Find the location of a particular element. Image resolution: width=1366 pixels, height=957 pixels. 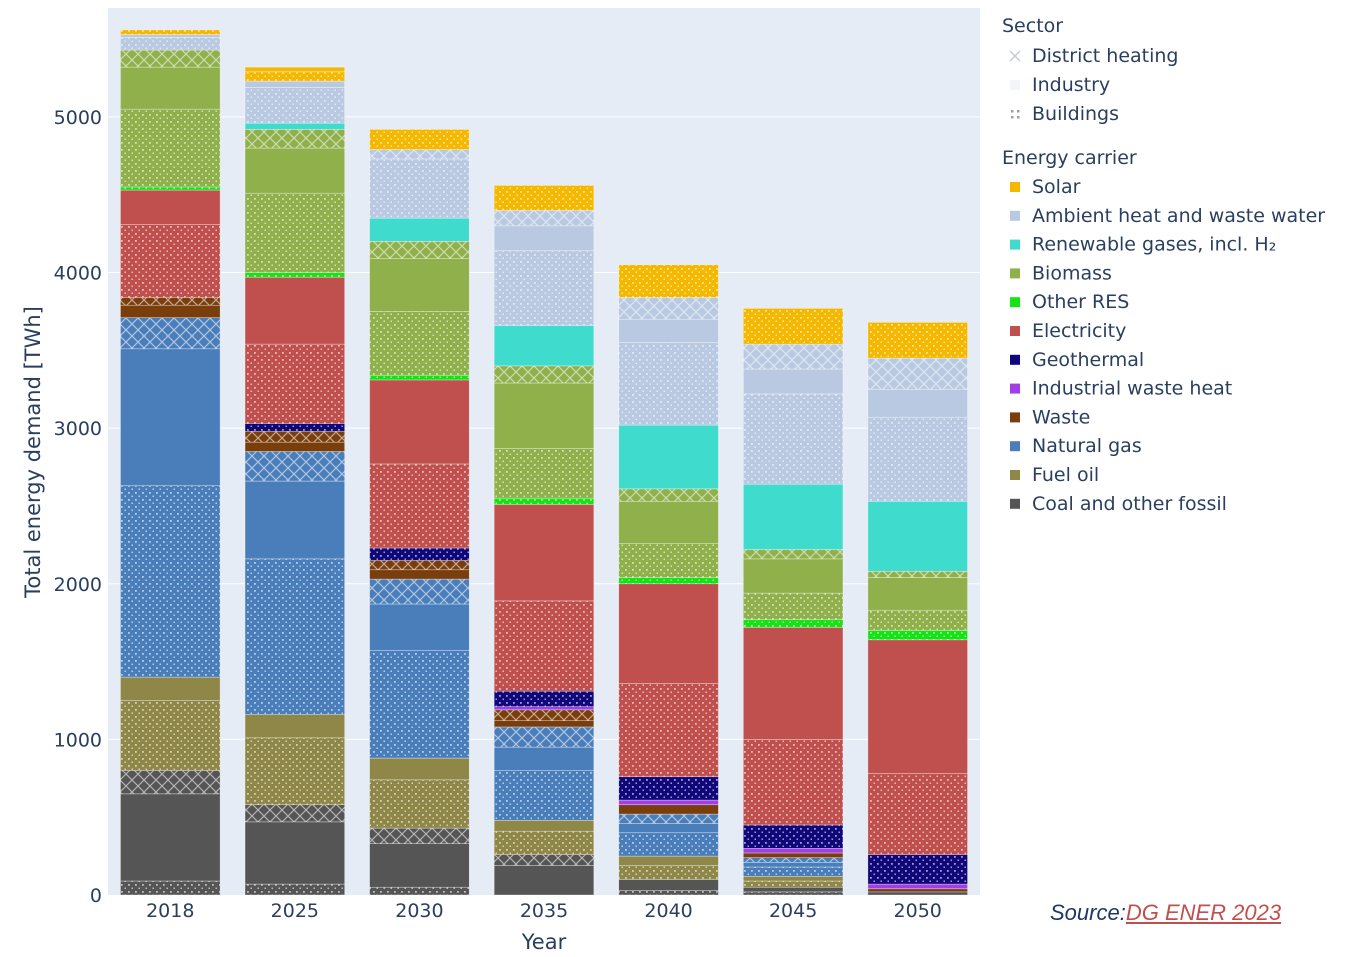

legend-item-district-heating: District heating is located at coordinates (1094, 56).